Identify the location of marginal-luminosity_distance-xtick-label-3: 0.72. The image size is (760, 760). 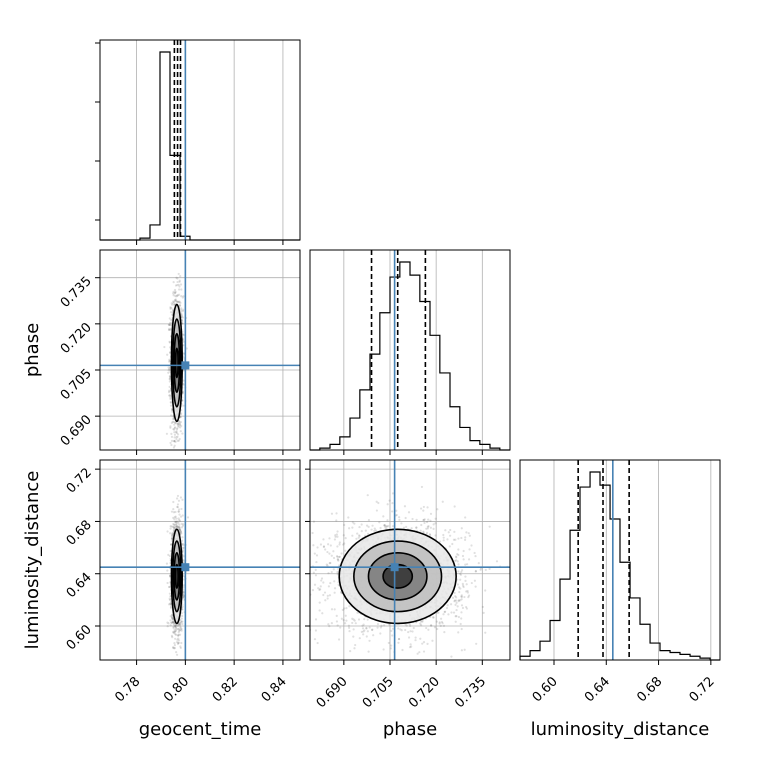
(702, 689).